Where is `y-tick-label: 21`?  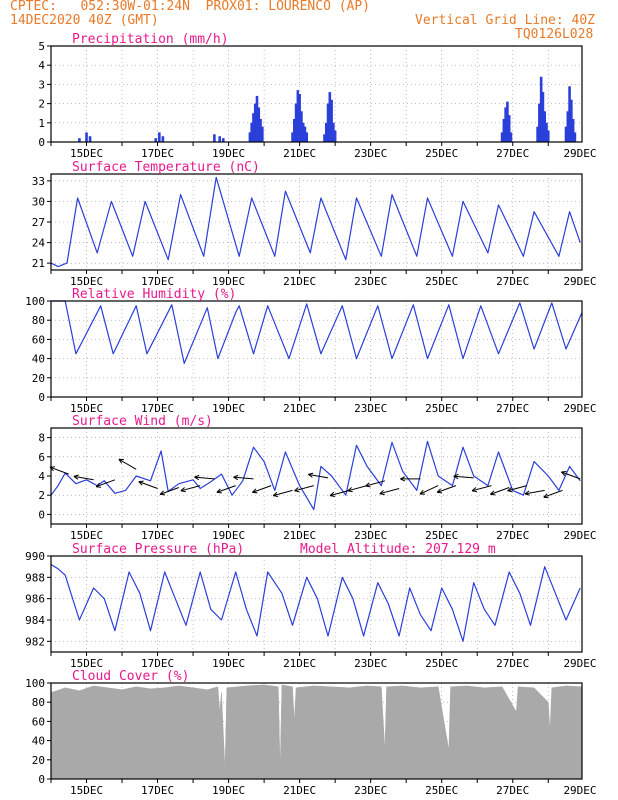
y-tick-label: 21 is located at coordinates (38, 263).